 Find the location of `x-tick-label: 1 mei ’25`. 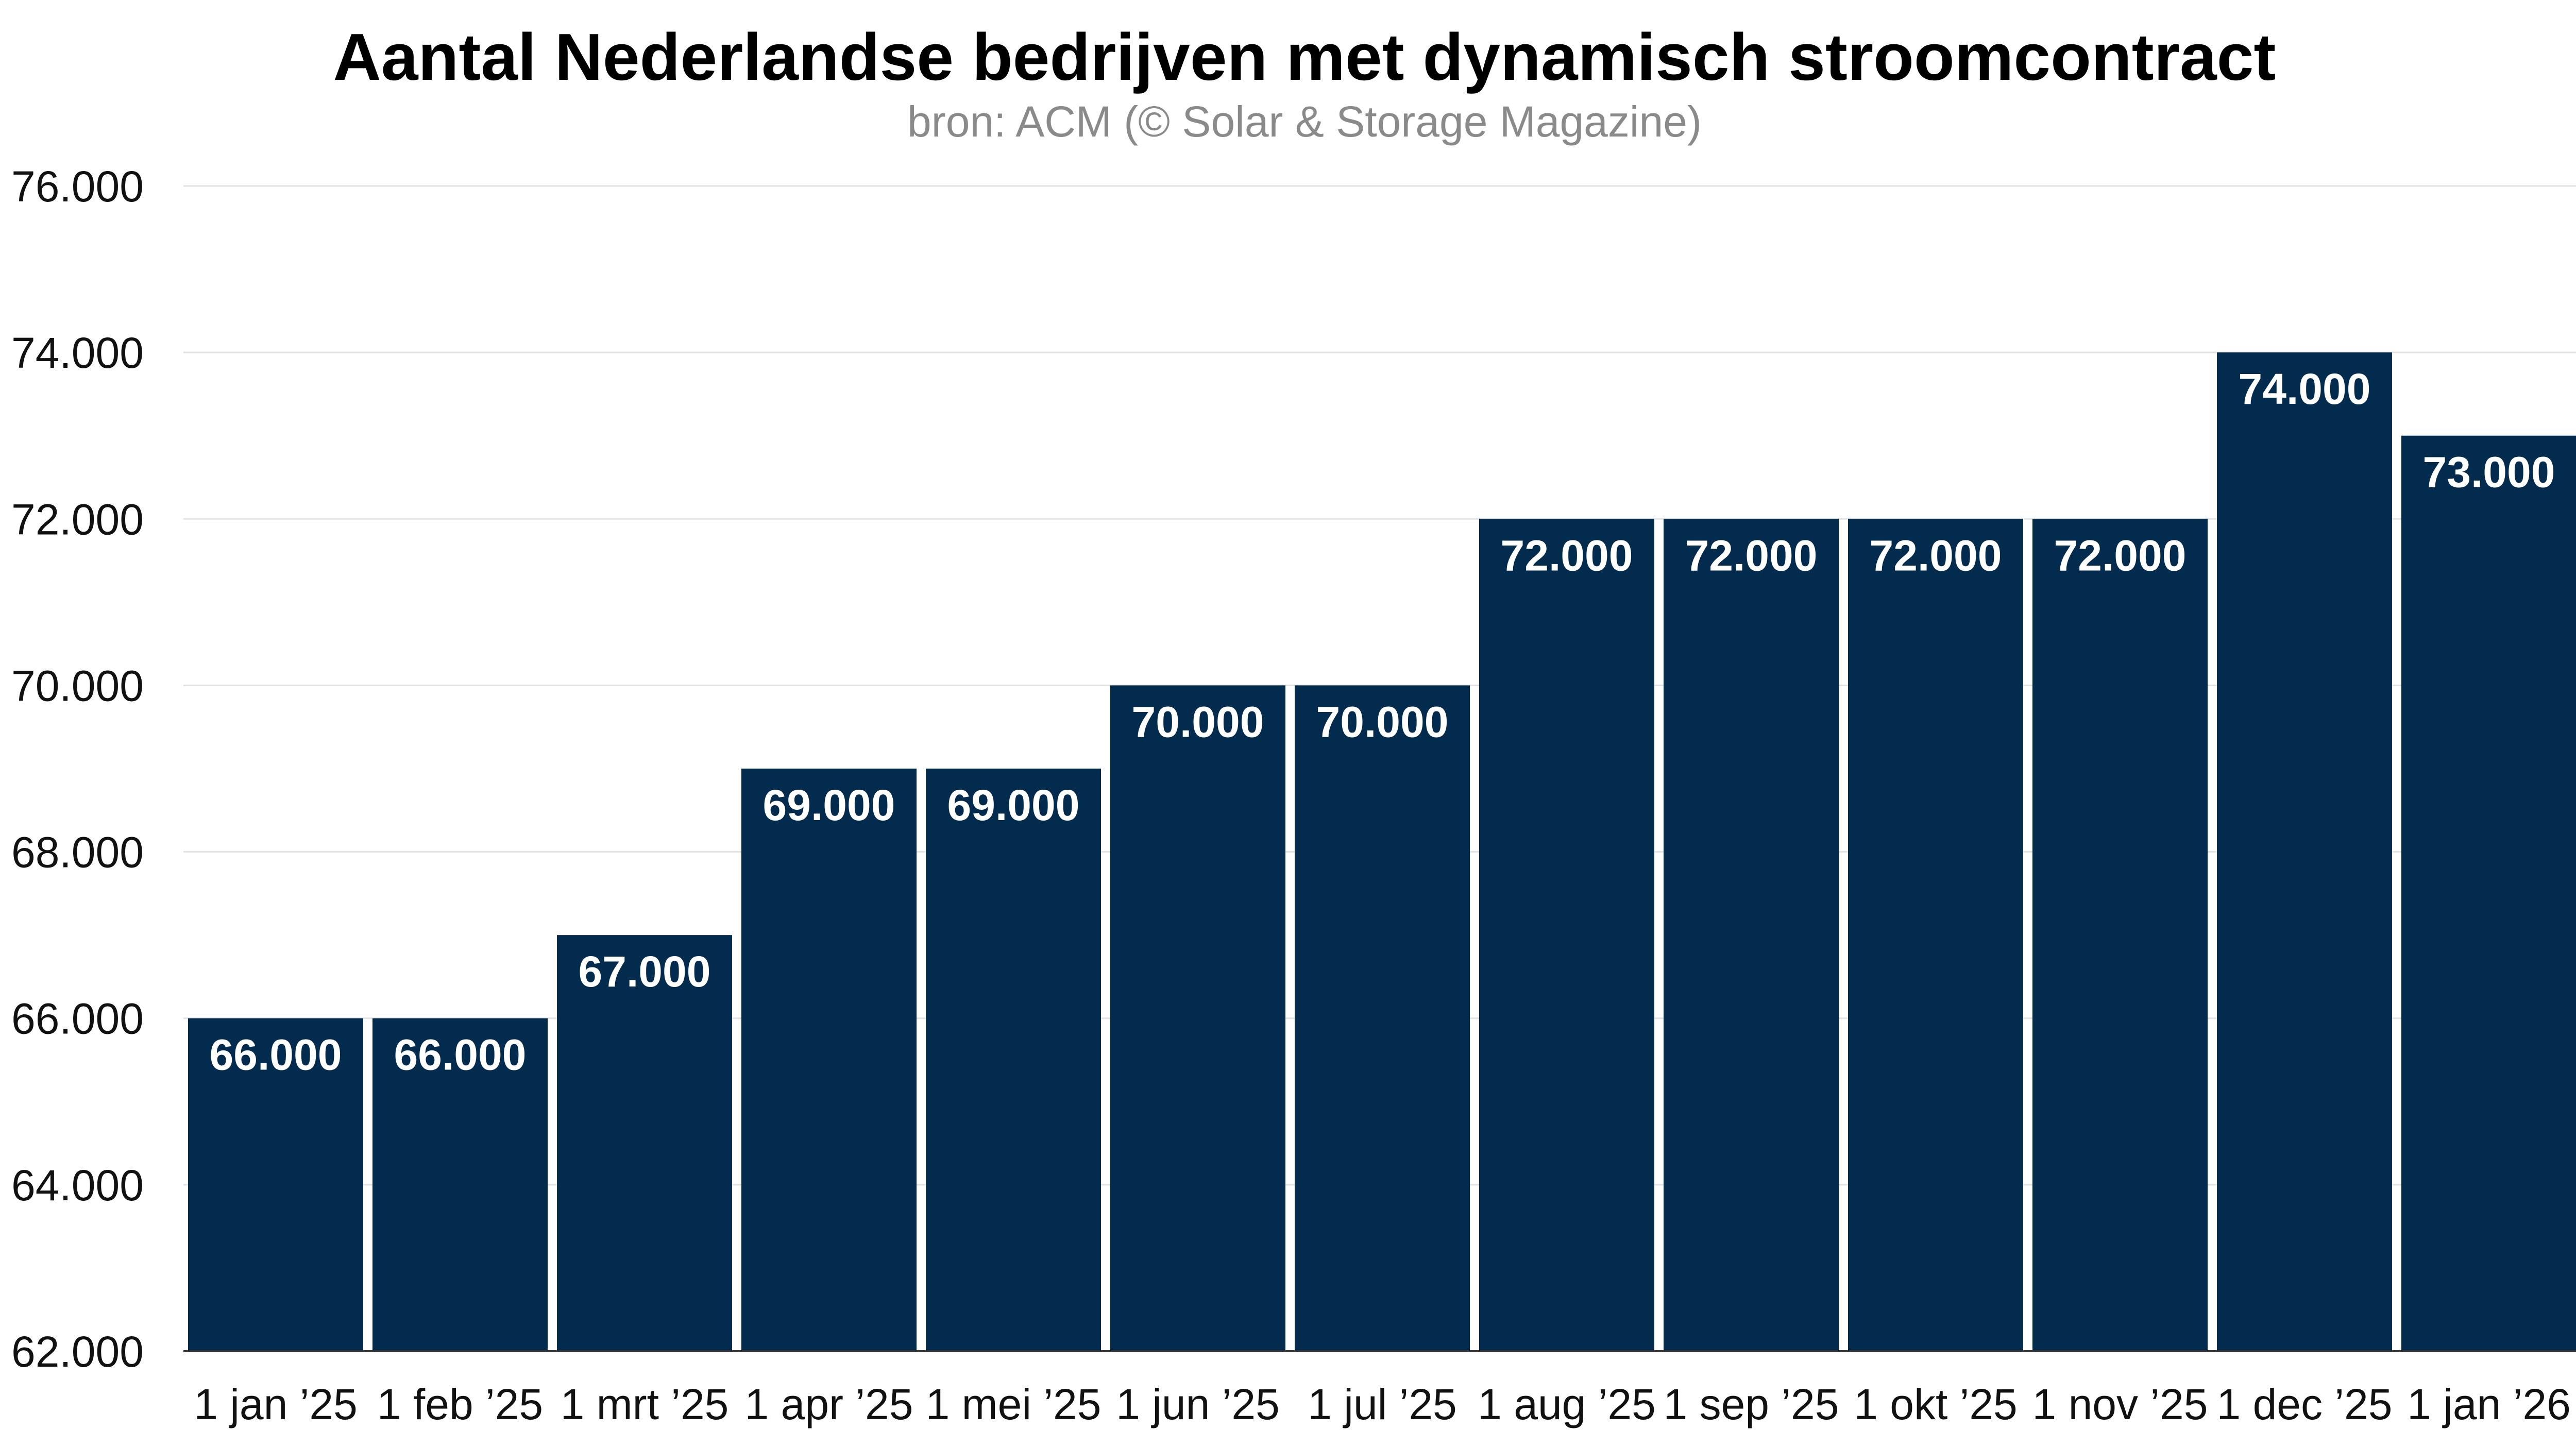

x-tick-label: 1 mei ’25 is located at coordinates (1013, 1404).